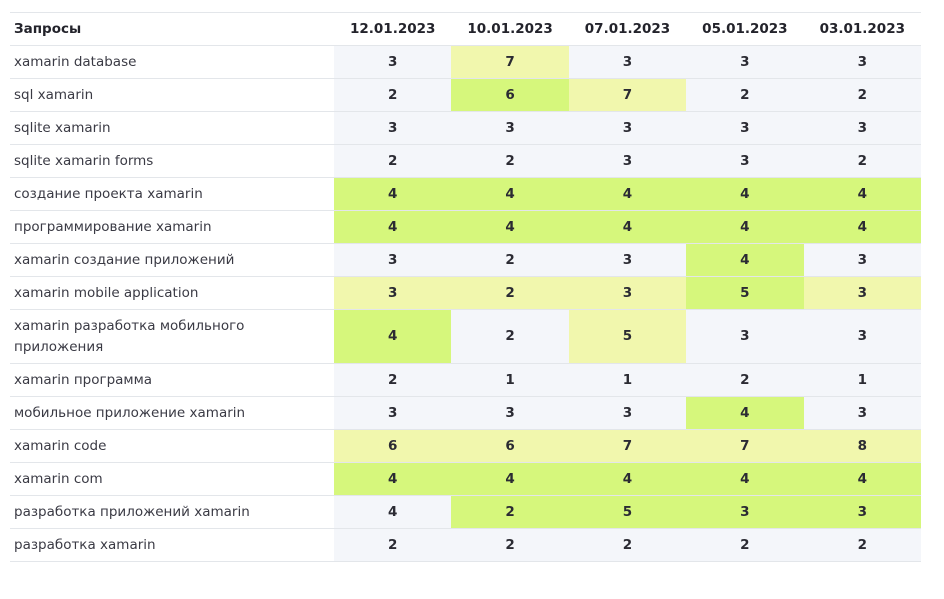 Image resolution: width=944 pixels, height=599 pixels. I want to click on query-cell: xamarin code, so click(172, 446).